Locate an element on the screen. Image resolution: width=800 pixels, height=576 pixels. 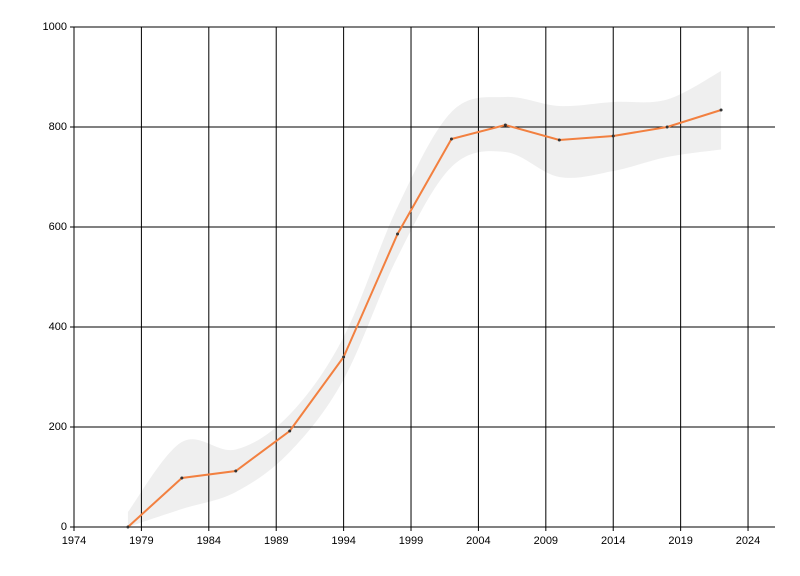
x-tick-label: 1979 is located at coordinates (141, 541).